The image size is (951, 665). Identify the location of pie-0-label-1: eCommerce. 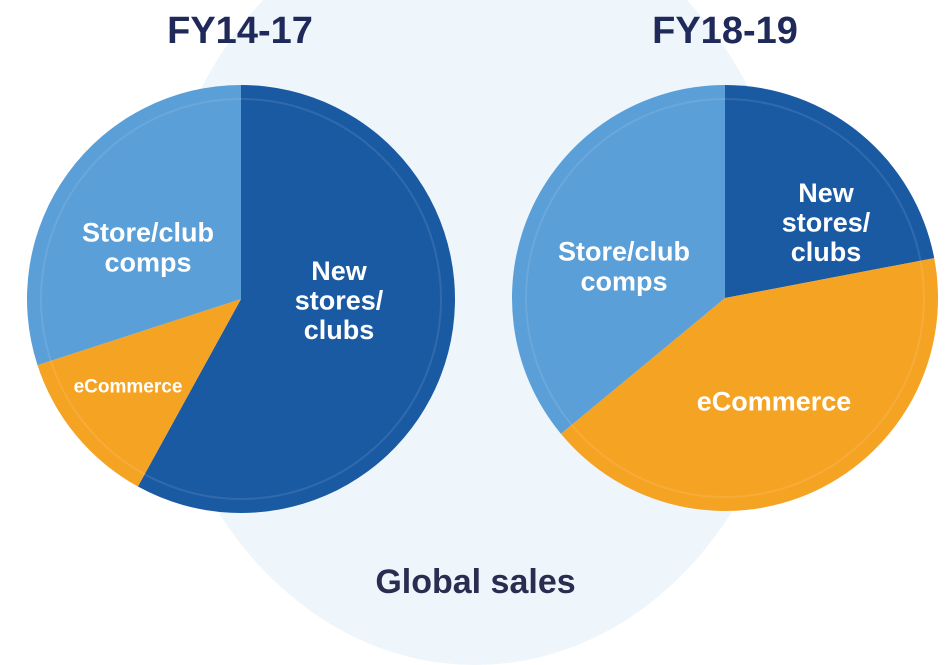
(128, 387).